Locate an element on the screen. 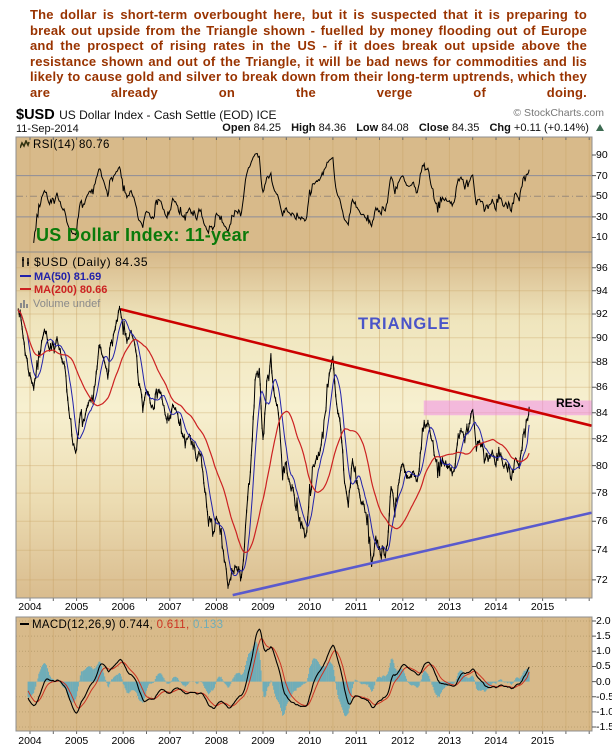 This screenshot has width=612, height=756. price-axis-label: 84 is located at coordinates (602, 412).